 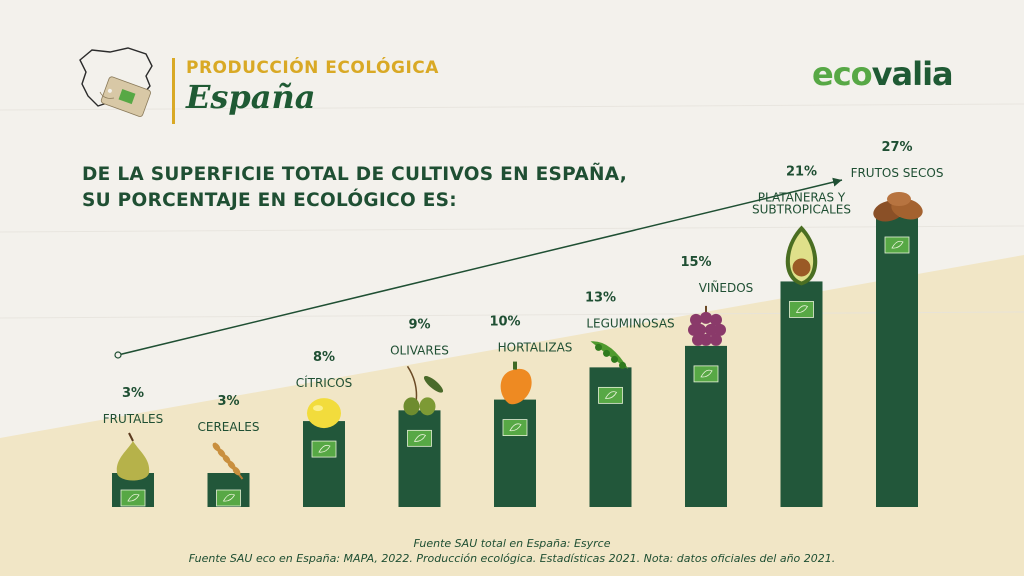 I want to click on brand-logo-part1: eco, so click(x=842, y=74).